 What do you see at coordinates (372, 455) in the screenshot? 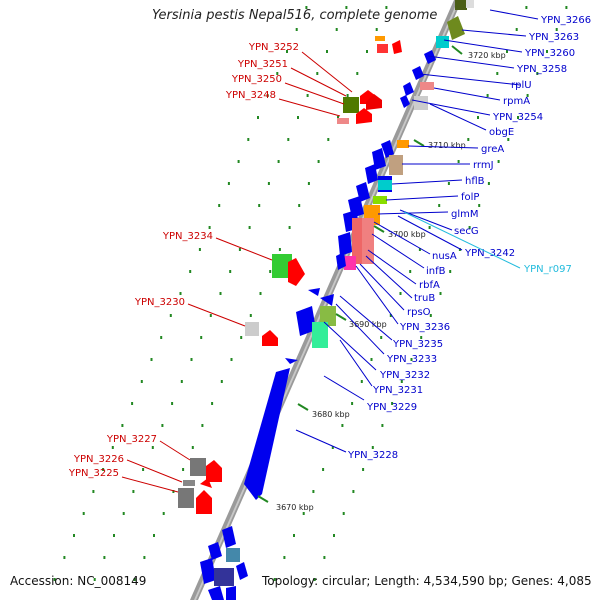
I see `gene-label-right: YPN_3228` at bounding box center [372, 455].